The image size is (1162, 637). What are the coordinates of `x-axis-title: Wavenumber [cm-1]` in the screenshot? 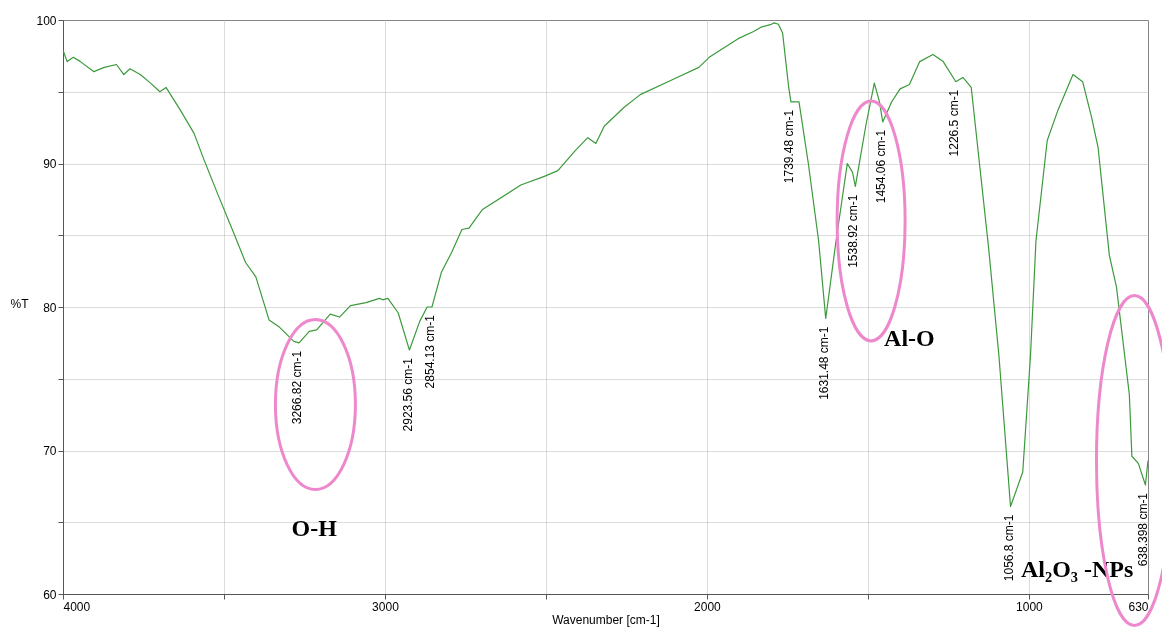 It's located at (606, 619).